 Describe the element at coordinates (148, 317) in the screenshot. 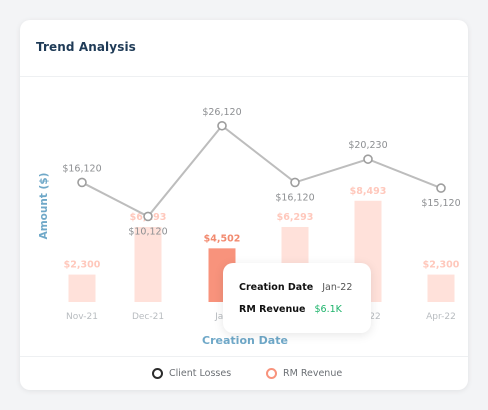

I see `x-tick-label: Dec-21` at that location.